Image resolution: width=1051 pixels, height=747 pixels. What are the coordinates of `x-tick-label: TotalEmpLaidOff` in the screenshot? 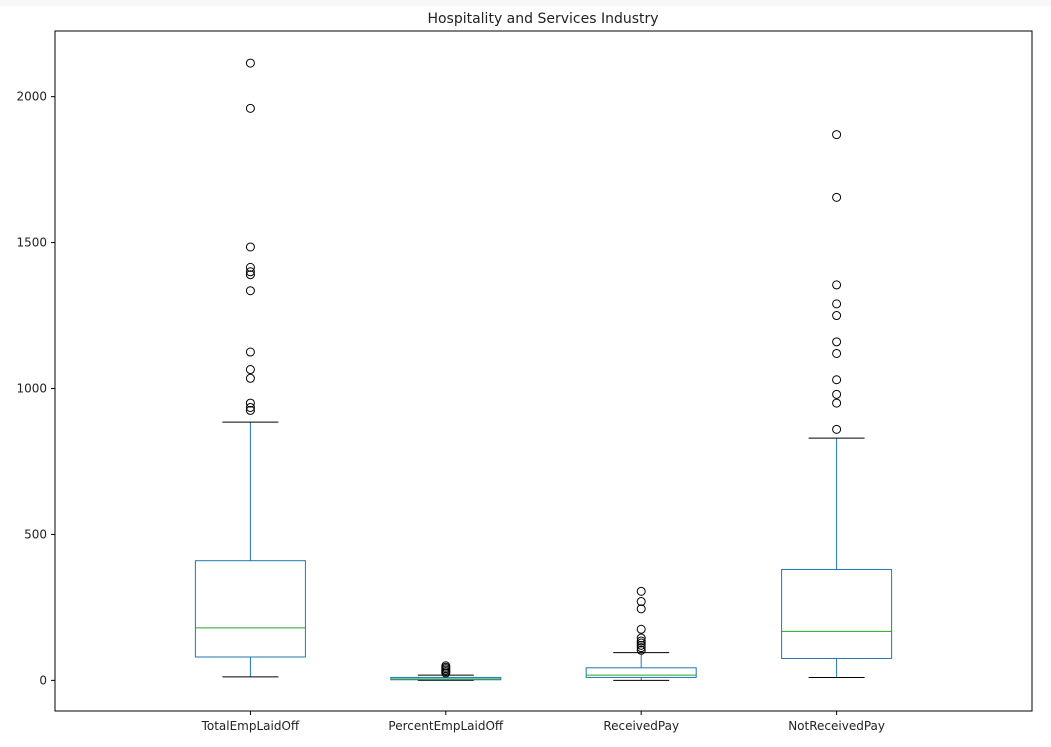 It's located at (250, 726).